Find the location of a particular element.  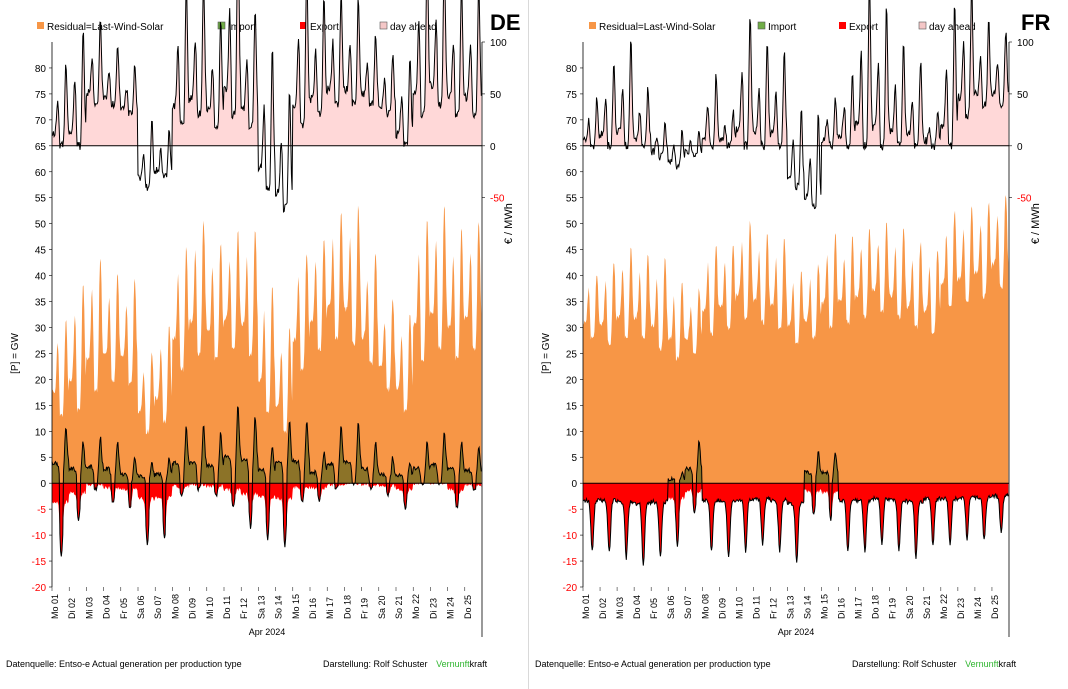

x-tick-label: So 07 is located at coordinates (158, 607).